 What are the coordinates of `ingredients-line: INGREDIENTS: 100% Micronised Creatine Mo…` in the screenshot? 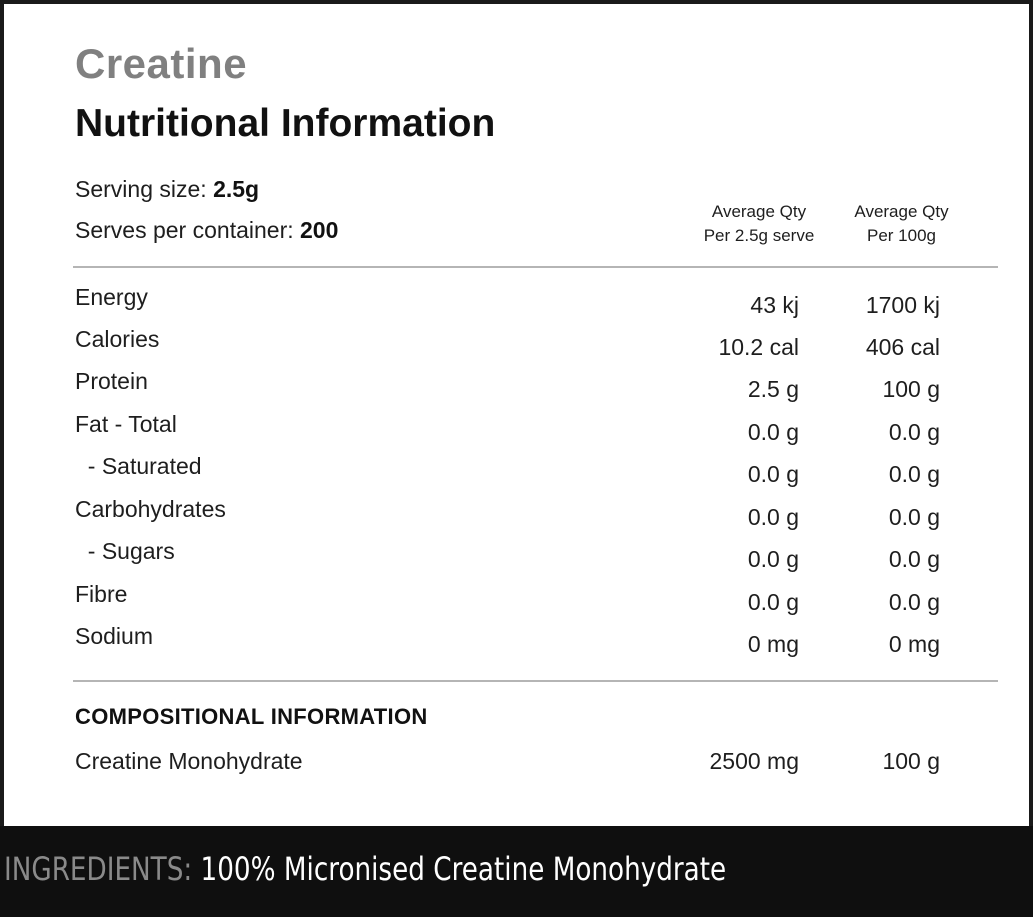 It's located at (365, 869).